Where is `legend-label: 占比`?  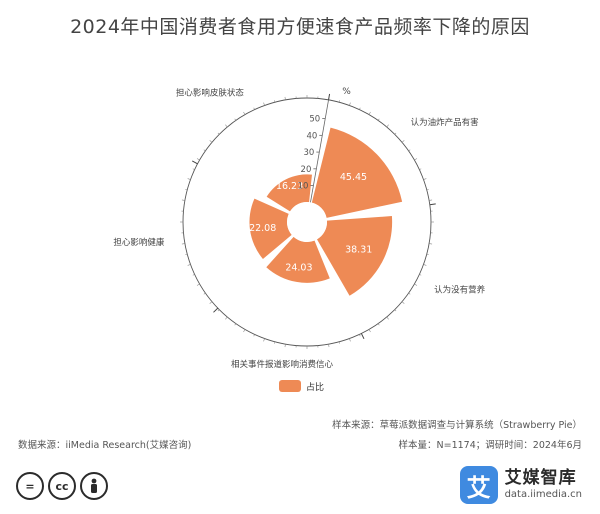
legend-label: 占比 is located at coordinates (315, 387).